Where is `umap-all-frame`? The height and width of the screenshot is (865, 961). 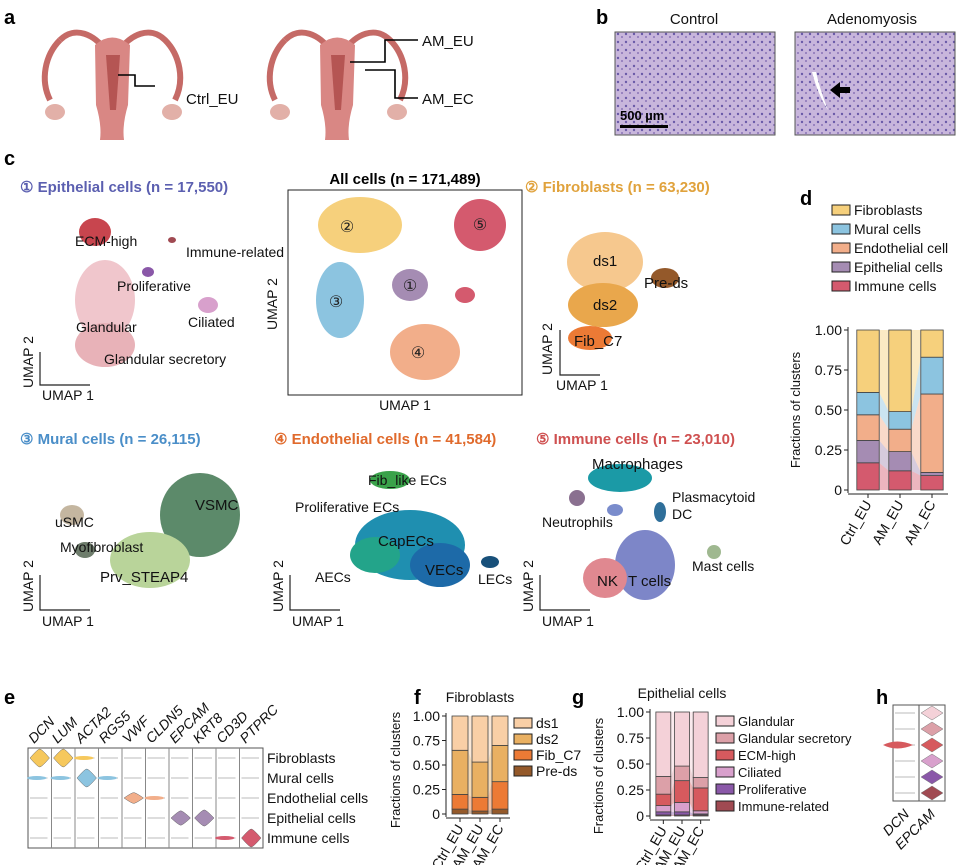 umap-all-frame is located at coordinates (405, 292).